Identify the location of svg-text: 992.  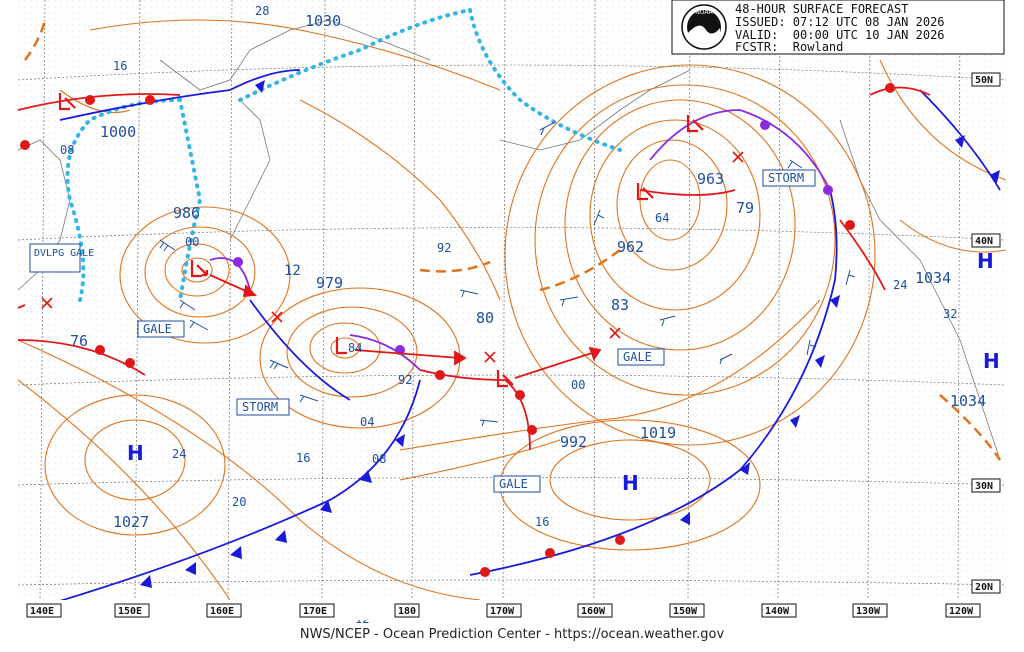
(573, 442).